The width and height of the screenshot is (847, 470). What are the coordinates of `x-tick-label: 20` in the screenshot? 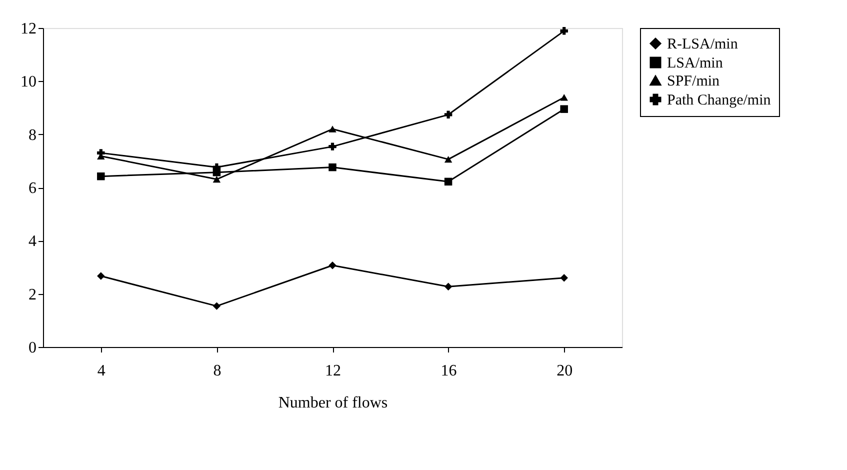 It's located at (564, 371).